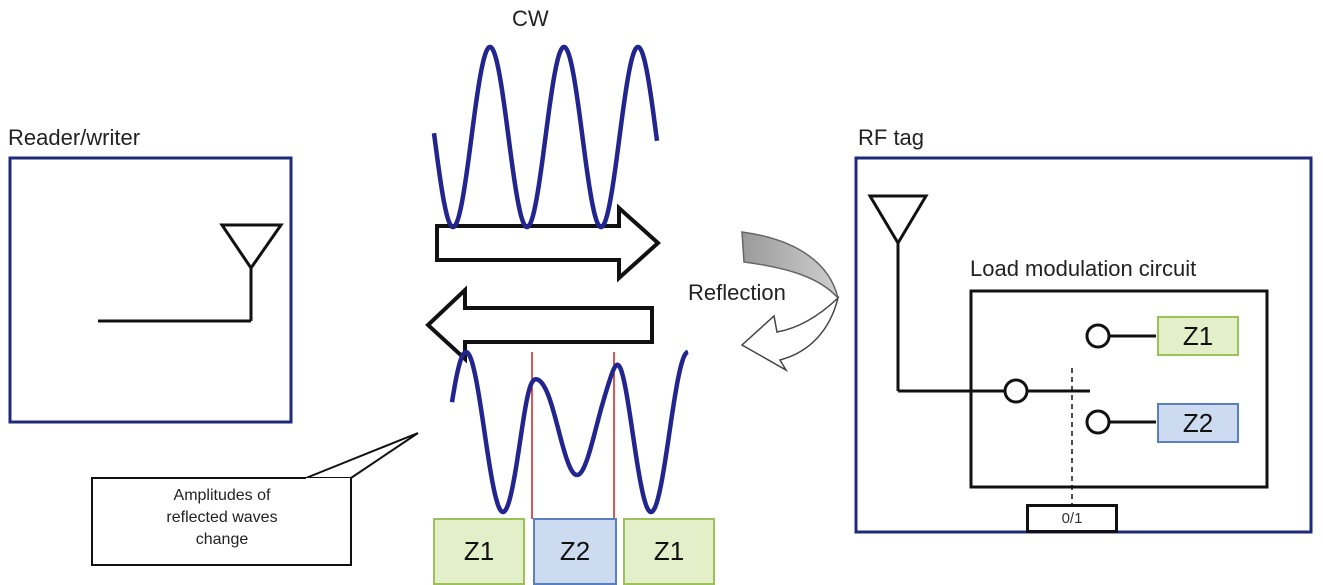 Image resolution: width=1323 pixels, height=585 pixels. I want to click on forward-arrow, so click(548, 243).